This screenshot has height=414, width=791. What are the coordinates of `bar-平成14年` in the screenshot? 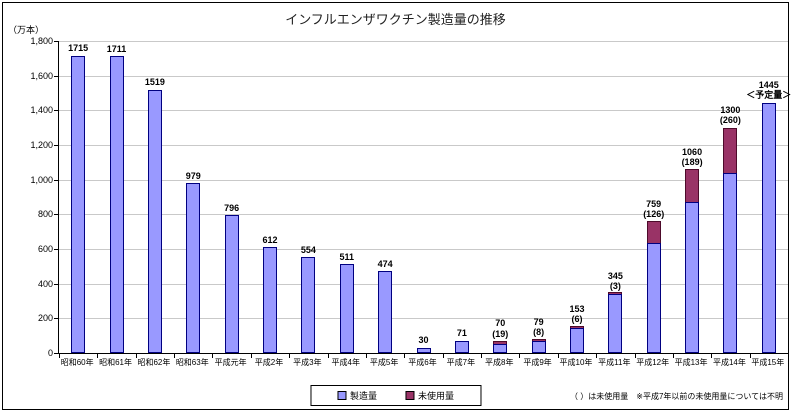 It's located at (730, 240).